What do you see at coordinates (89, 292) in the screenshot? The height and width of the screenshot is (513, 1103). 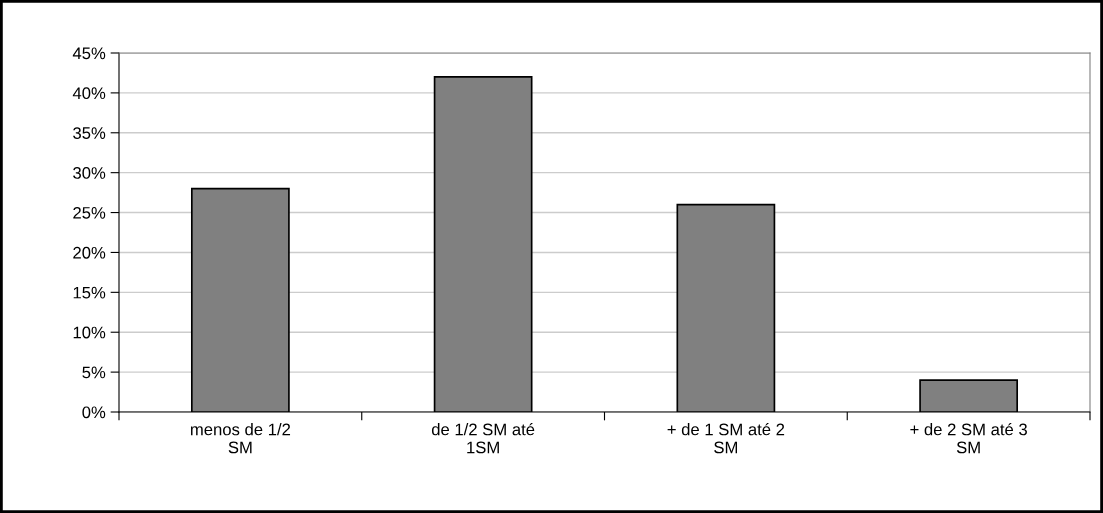 I see `y-tick-label: 15%` at bounding box center [89, 292].